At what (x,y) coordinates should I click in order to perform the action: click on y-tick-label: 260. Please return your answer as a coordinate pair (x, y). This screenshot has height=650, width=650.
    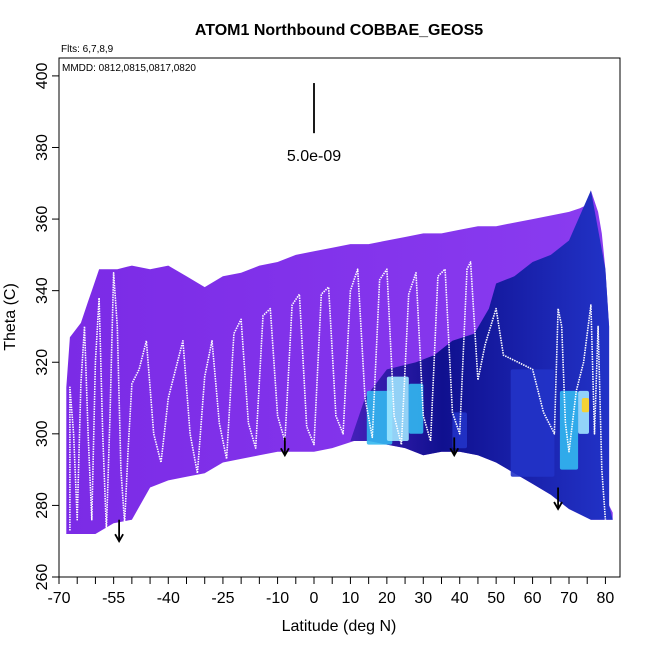
    Looking at the image, I should click on (42, 577).